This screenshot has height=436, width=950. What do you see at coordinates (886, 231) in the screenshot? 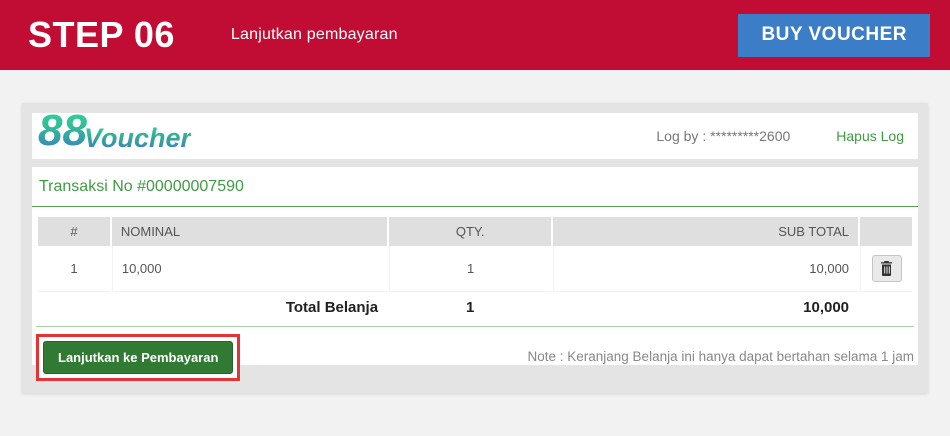
I see `header-action` at bounding box center [886, 231].